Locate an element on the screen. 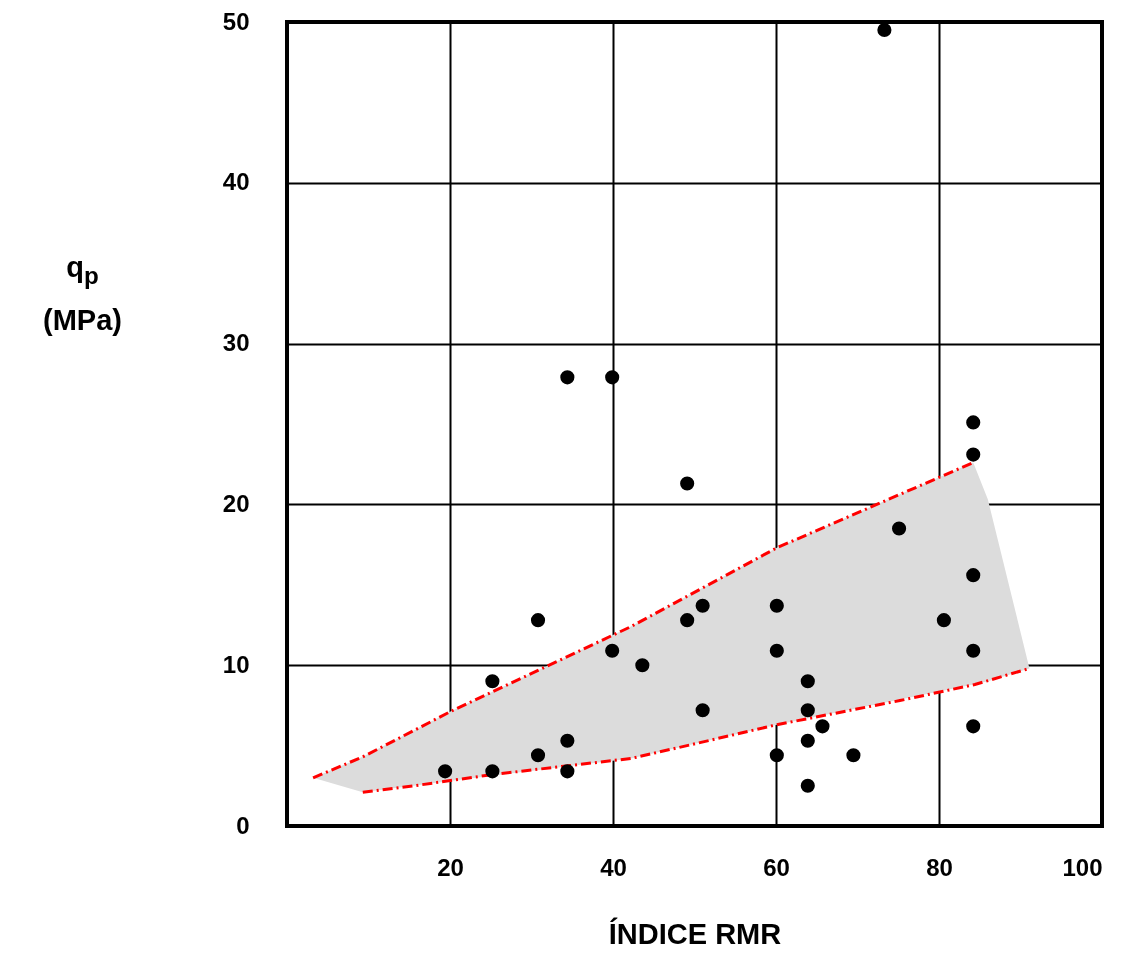 The height and width of the screenshot is (968, 1137). x-tick-label: 20 is located at coordinates (450, 867).